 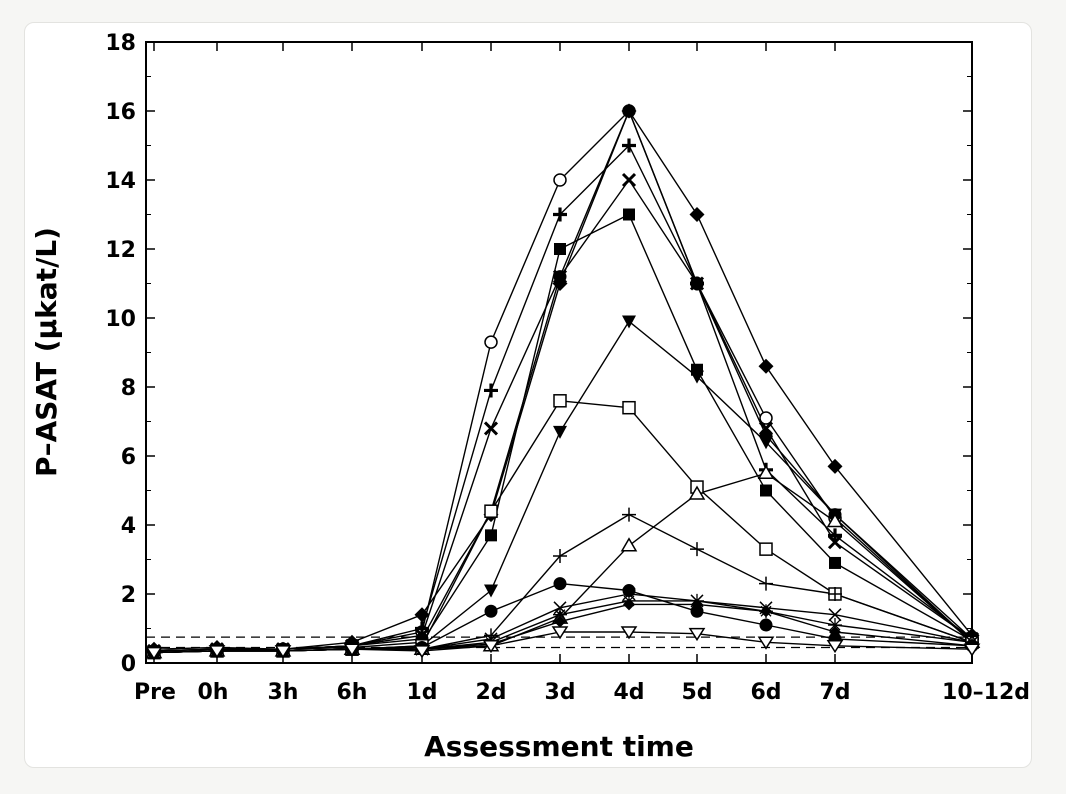 What do you see at coordinates (628, 692) in the screenshot?
I see `x-tick-label: 4d` at bounding box center [628, 692].